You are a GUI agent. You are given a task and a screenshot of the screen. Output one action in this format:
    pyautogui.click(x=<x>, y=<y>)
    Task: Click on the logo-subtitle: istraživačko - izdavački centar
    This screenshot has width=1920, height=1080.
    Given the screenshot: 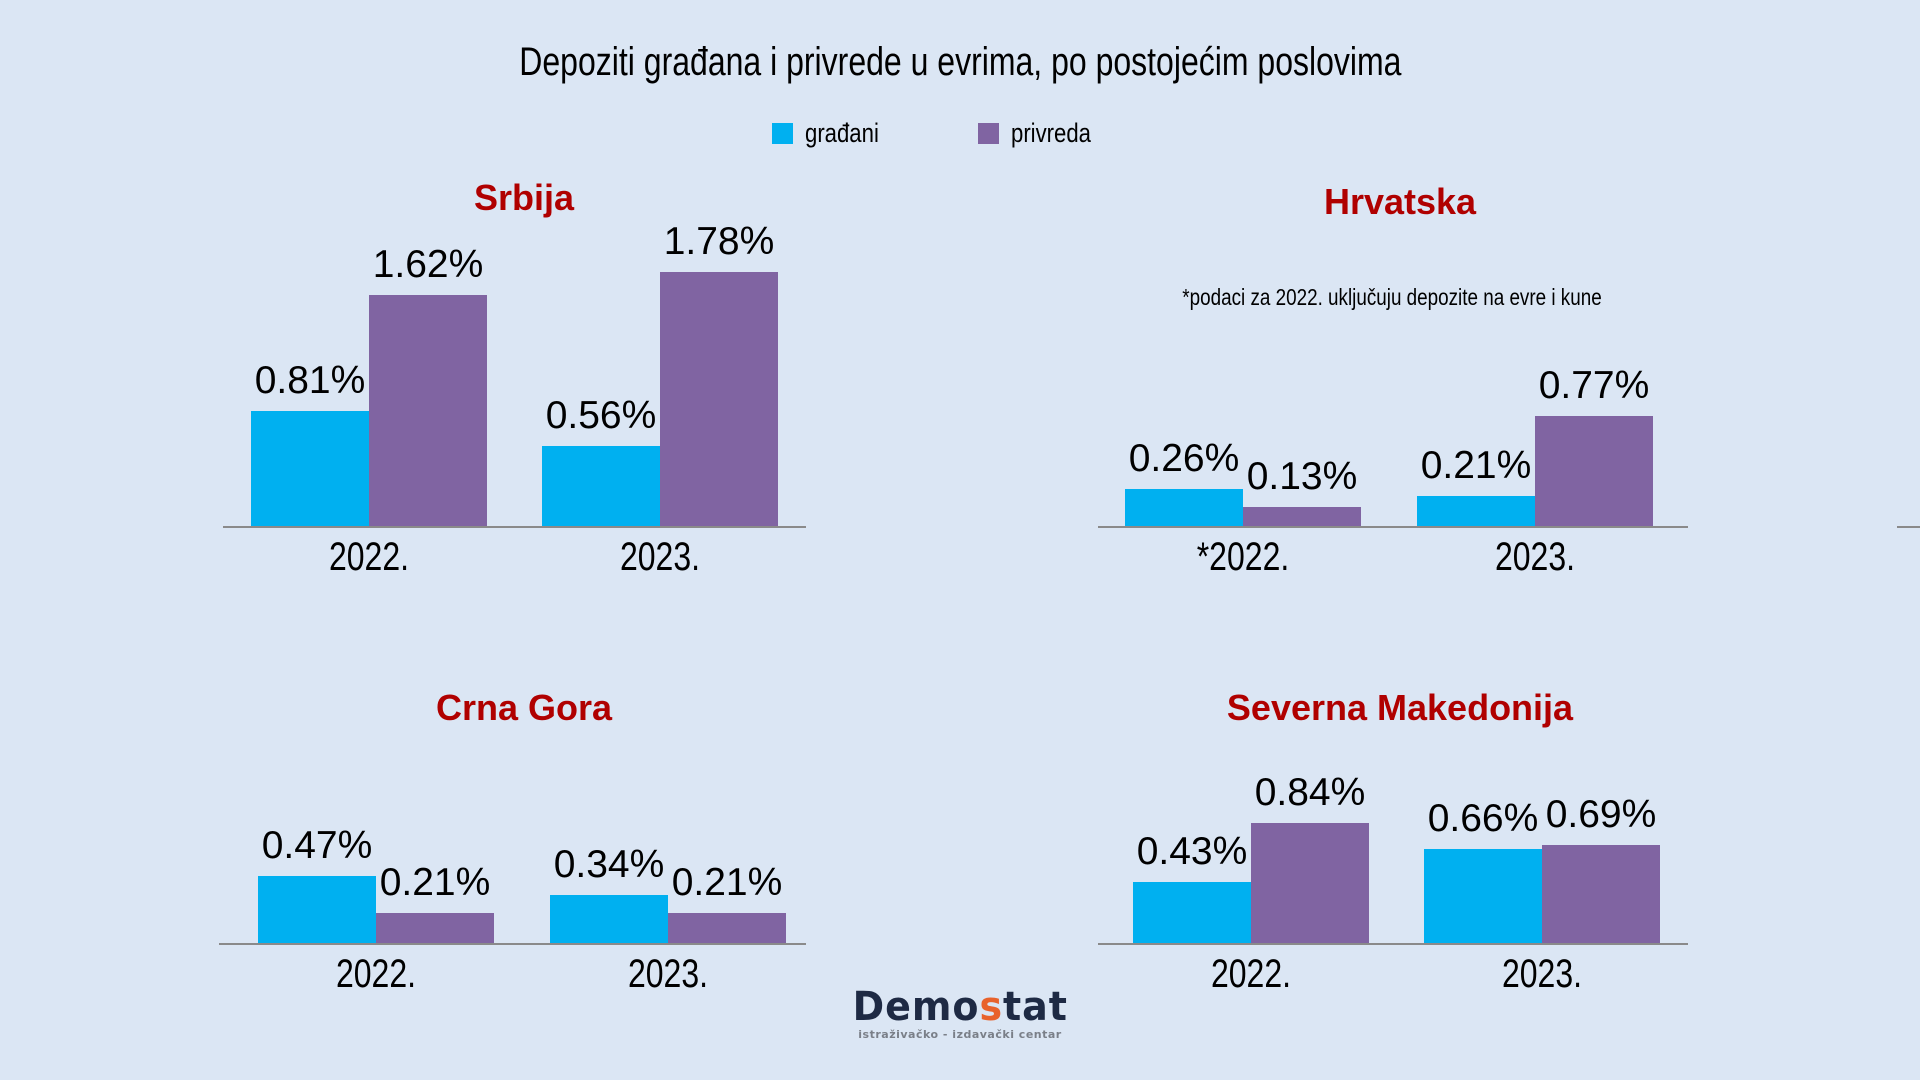 What is the action you would take?
    pyautogui.click(x=960, y=1034)
    